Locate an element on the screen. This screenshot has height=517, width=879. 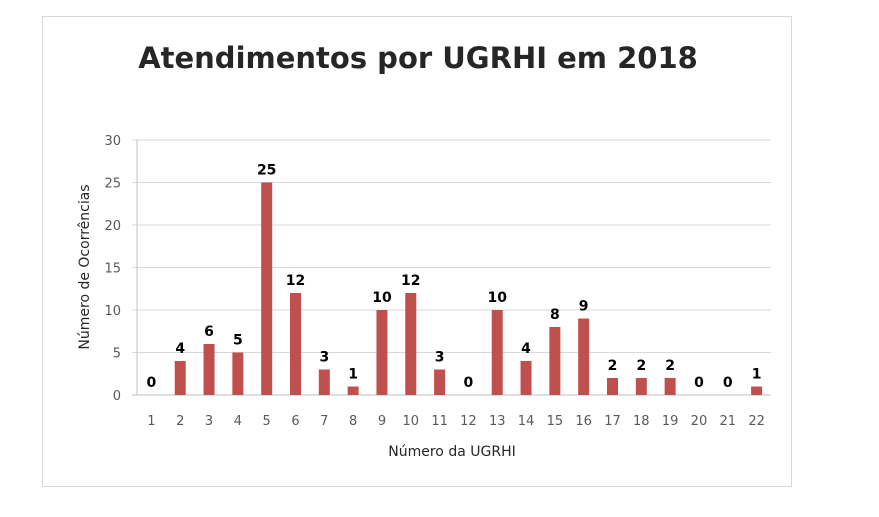
x-tick-label: 22 is located at coordinates (756, 421).